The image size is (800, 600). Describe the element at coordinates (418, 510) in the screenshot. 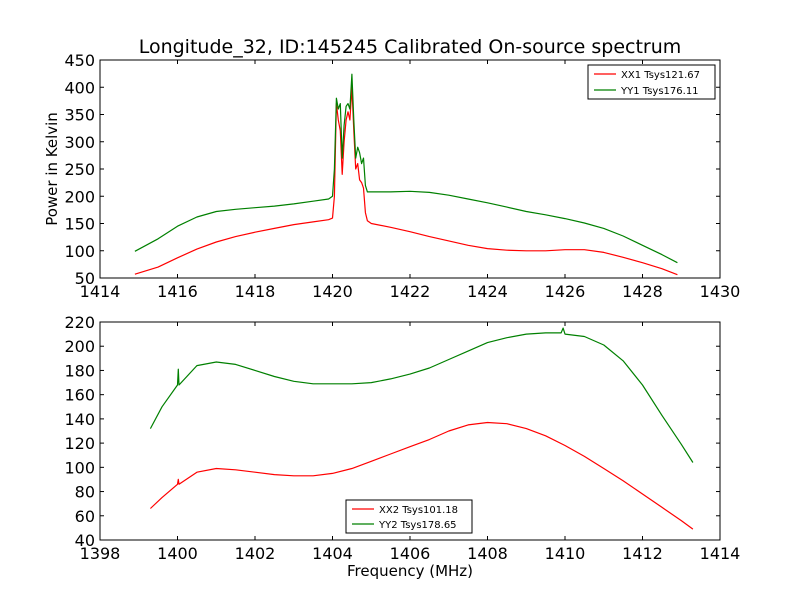

I see `bottom-legend-label-xx2: XX2 Tsys101.18` at that location.